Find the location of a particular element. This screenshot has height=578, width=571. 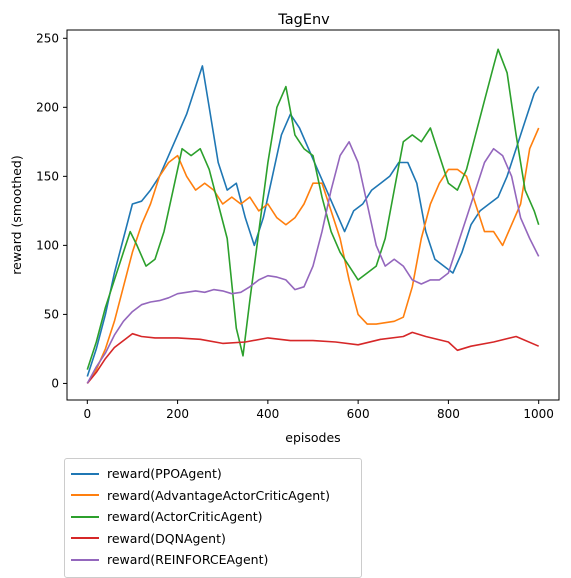

legend-item: reward(PPOAgent) is located at coordinates (213, 474).